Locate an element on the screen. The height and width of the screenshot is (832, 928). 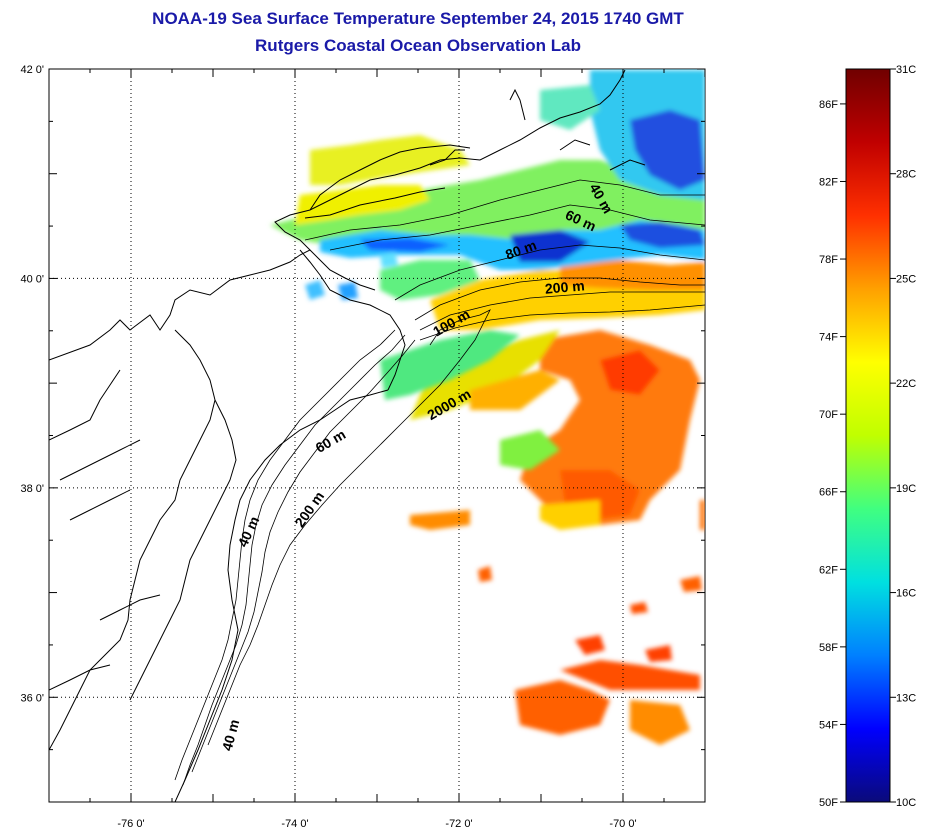
isobath-200m-north is located at coordinates (562, 311).